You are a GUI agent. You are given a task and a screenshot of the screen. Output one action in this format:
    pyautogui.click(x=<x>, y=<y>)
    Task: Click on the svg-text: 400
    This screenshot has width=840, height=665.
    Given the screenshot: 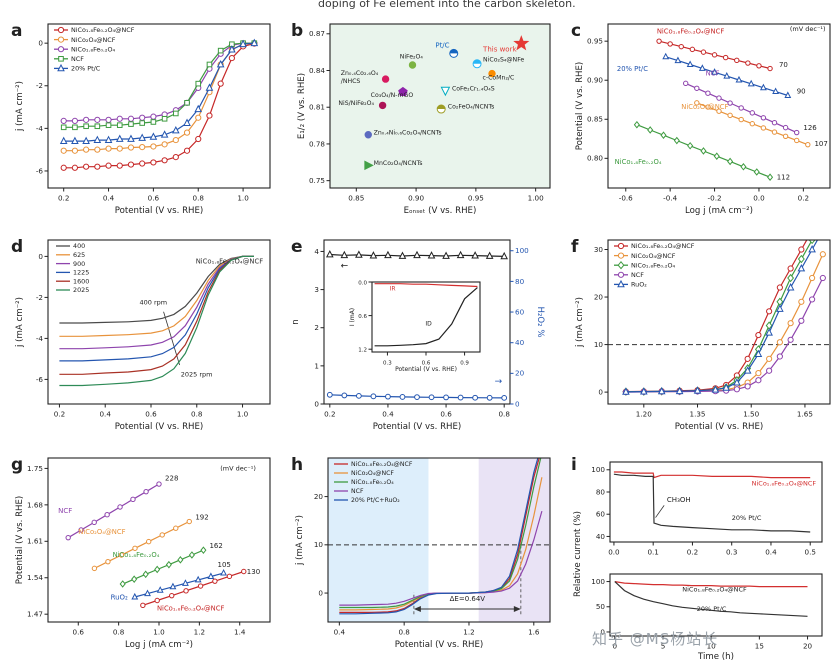 What is the action you would take?
    pyautogui.click(x=79, y=246)
    